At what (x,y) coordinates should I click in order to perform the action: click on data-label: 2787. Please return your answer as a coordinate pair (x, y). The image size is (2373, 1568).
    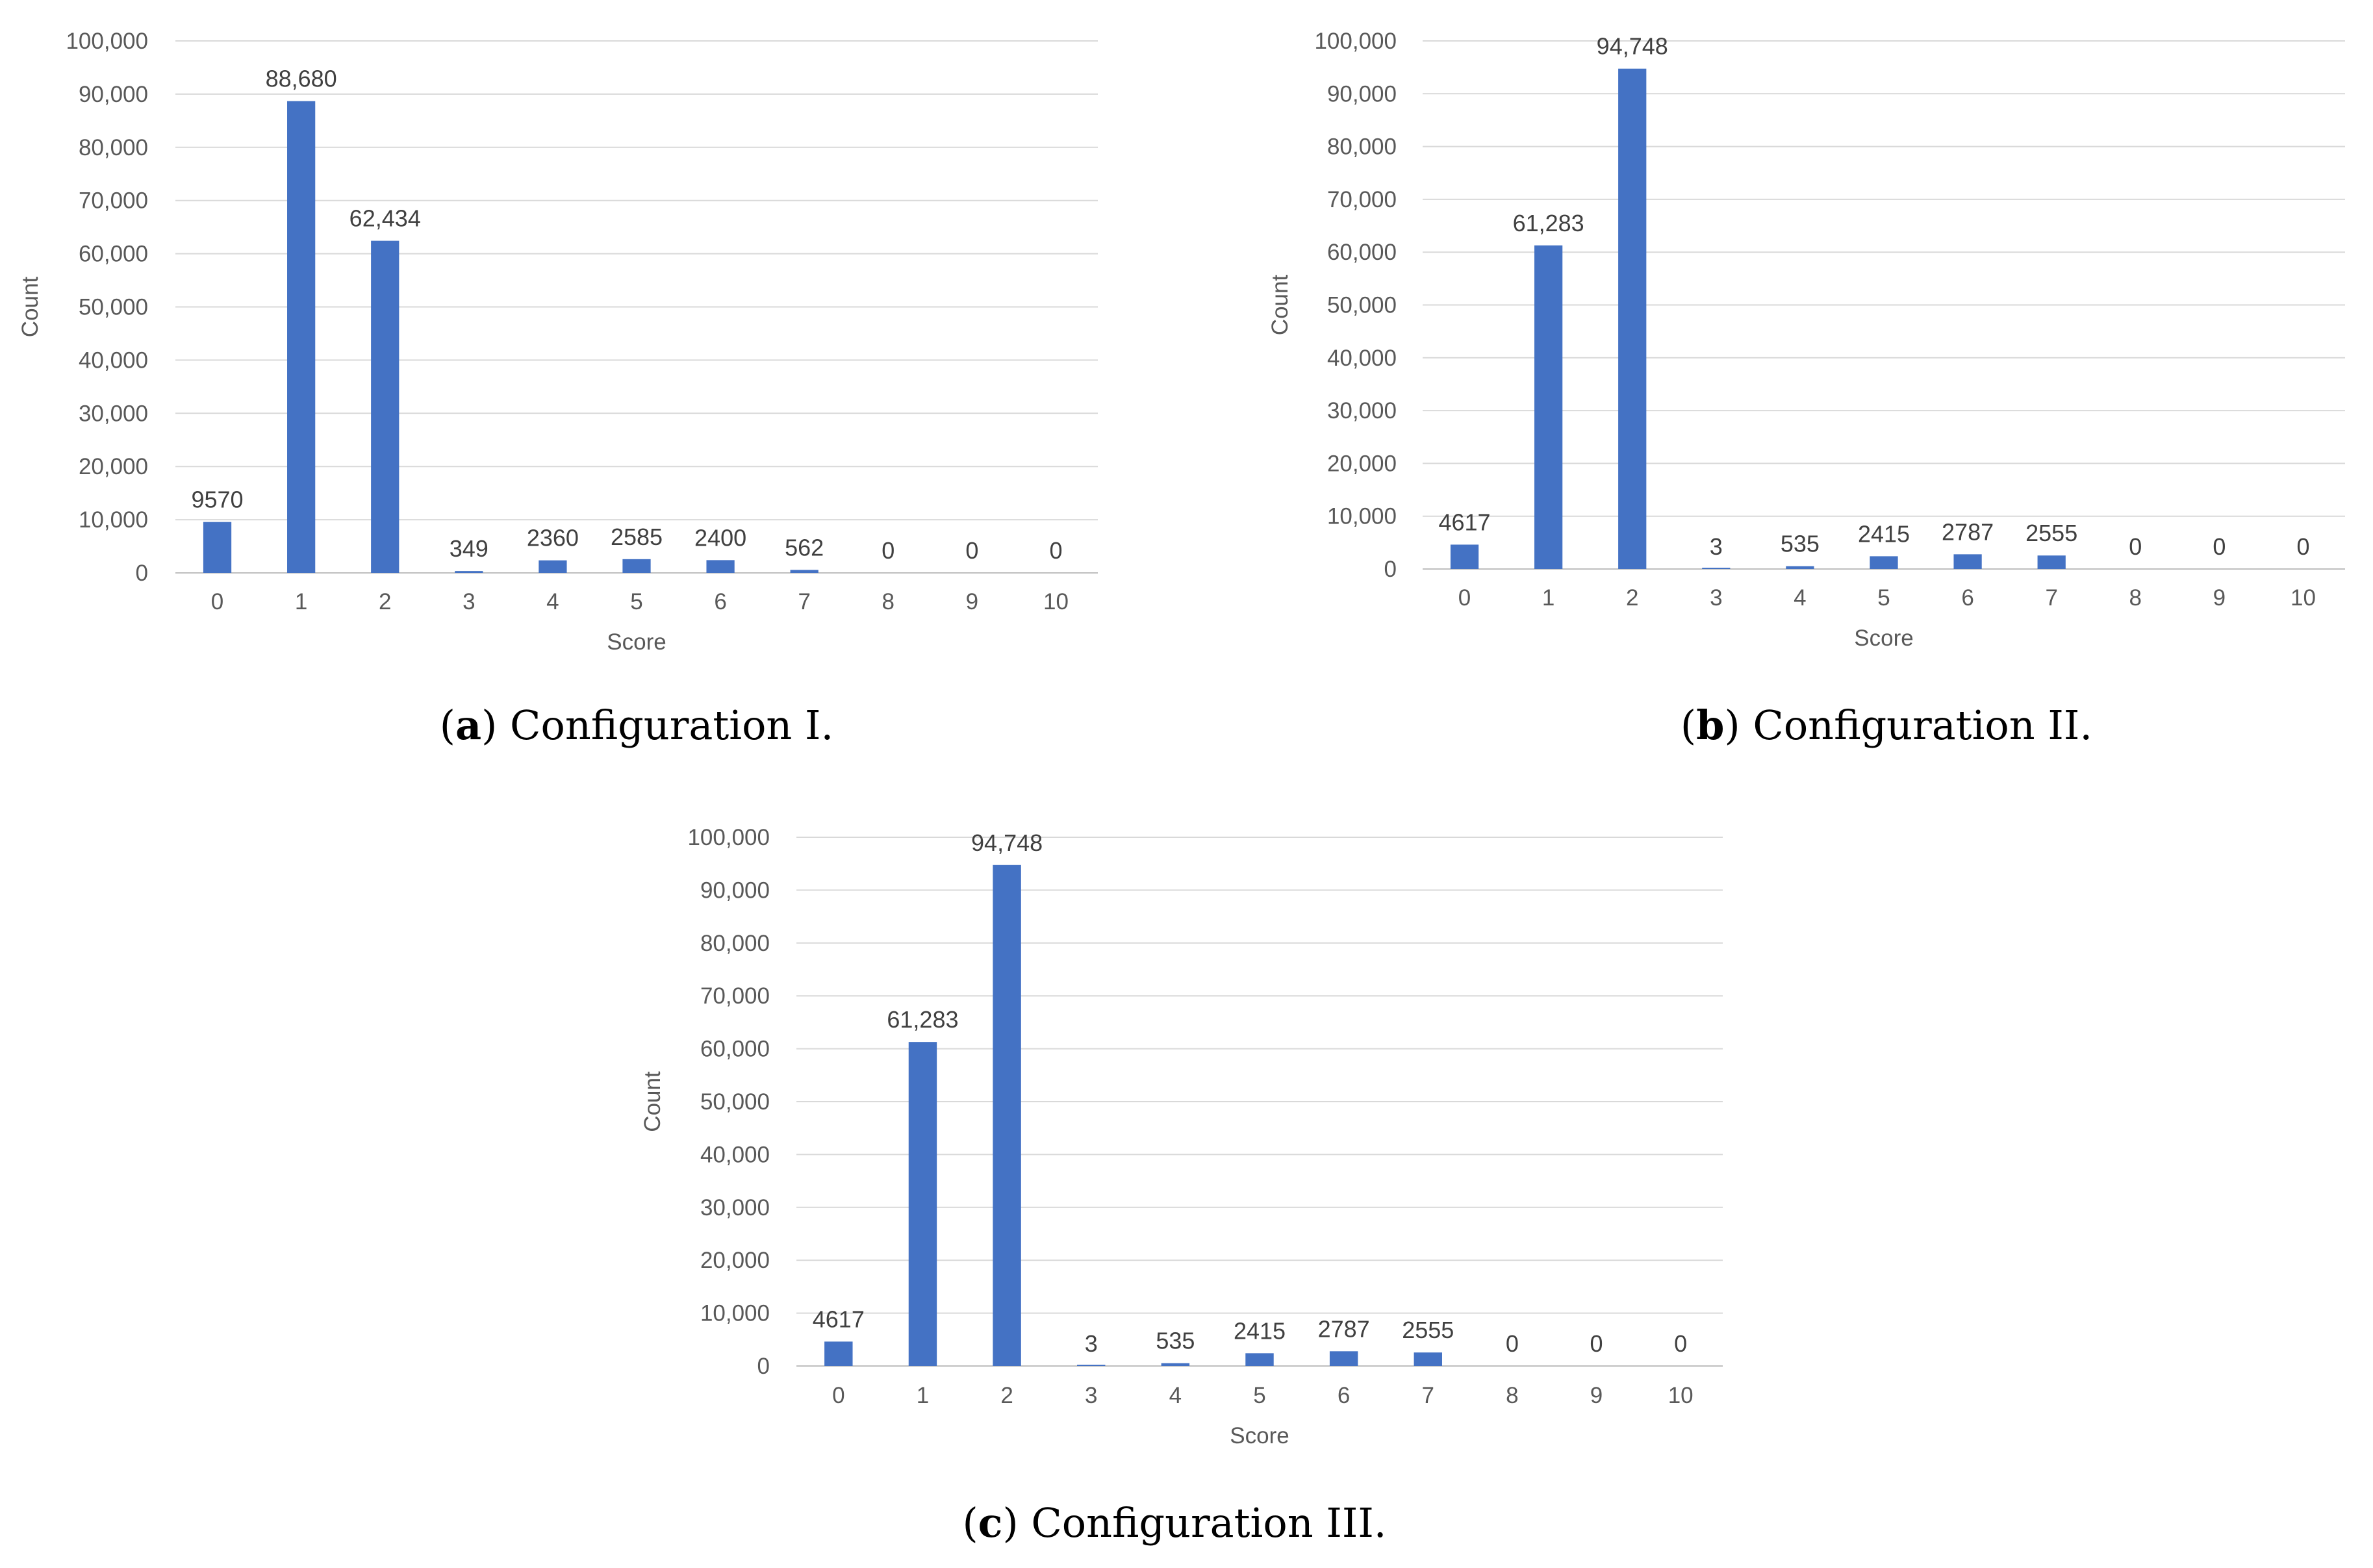
    Looking at the image, I should click on (1344, 1328).